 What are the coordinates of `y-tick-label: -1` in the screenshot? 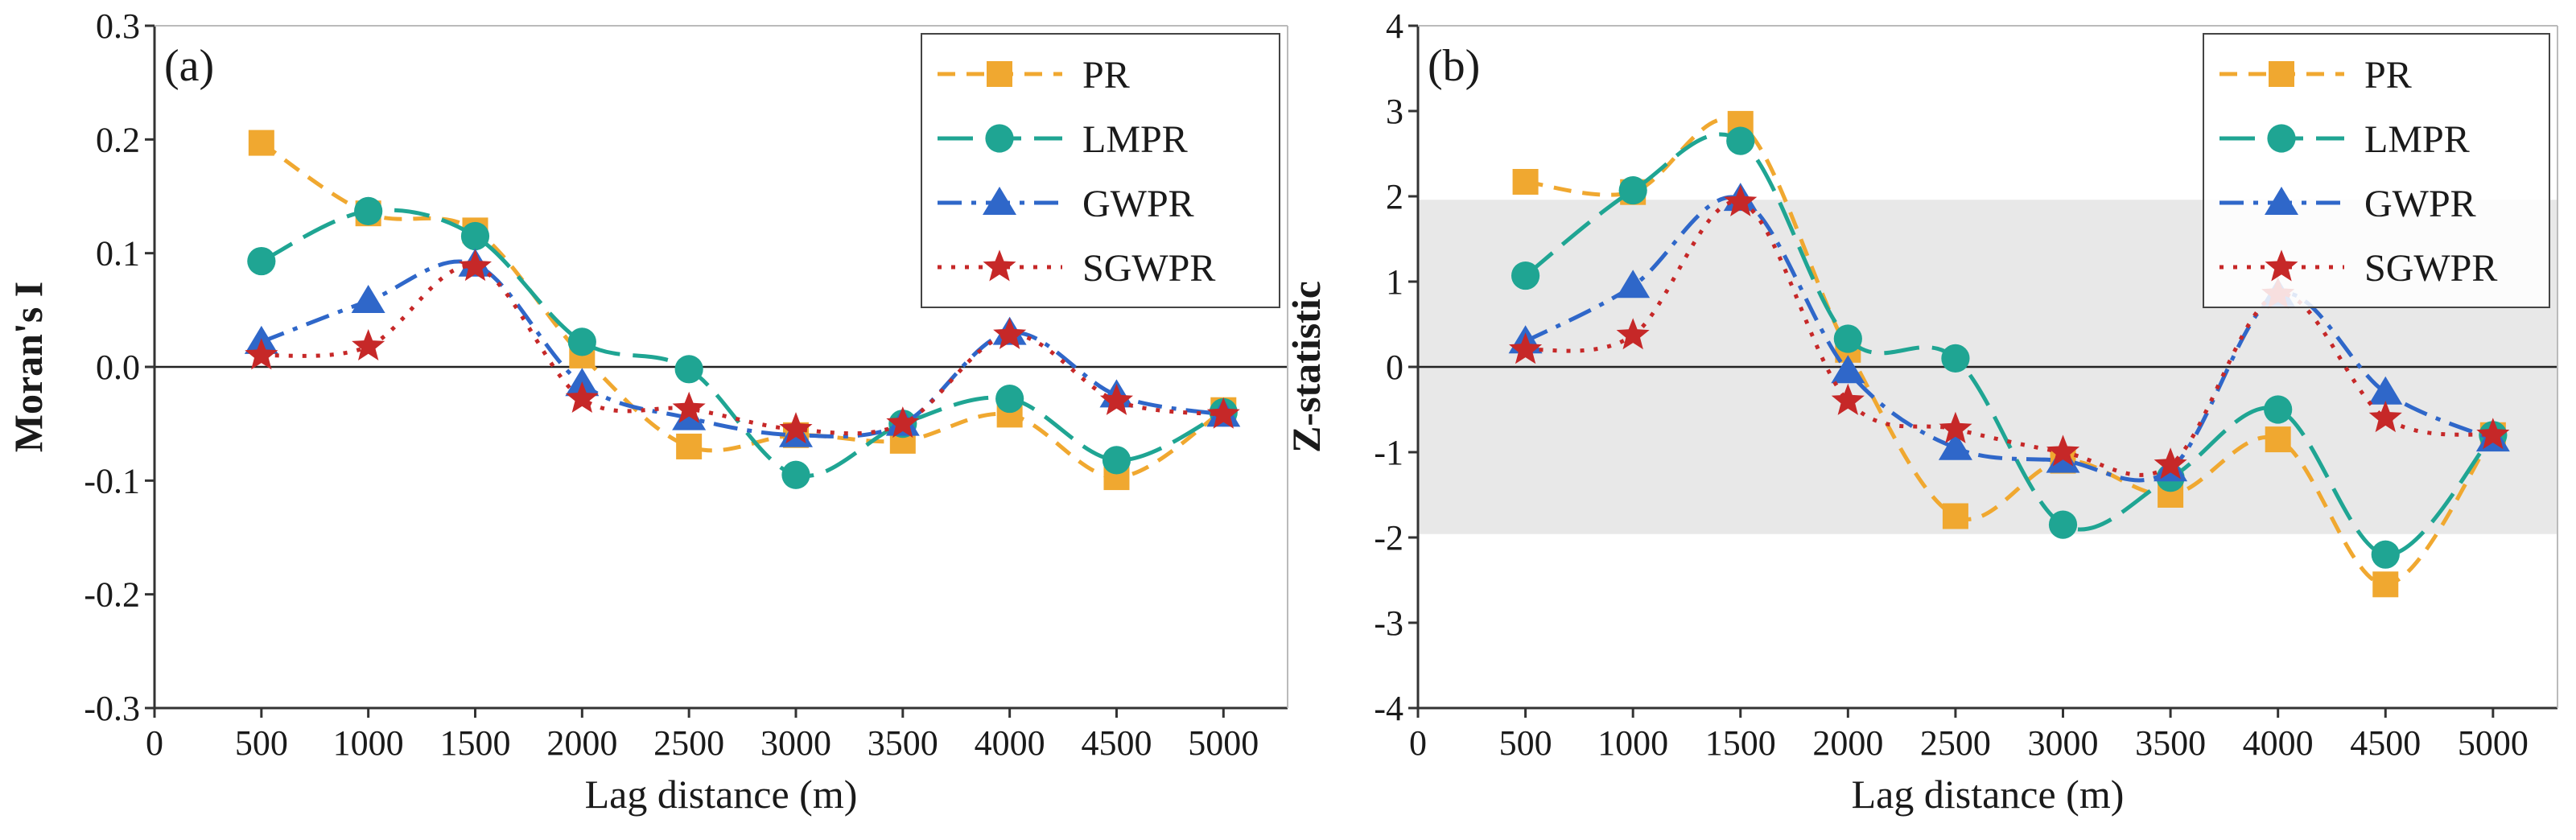 It's located at (1388, 452).